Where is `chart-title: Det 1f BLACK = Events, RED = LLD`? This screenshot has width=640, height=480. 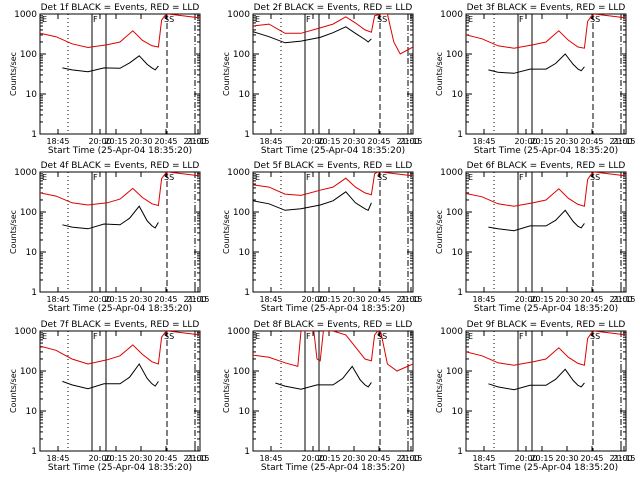 chart-title: Det 1f BLACK = Events, RED = LLD is located at coordinates (120, 8).